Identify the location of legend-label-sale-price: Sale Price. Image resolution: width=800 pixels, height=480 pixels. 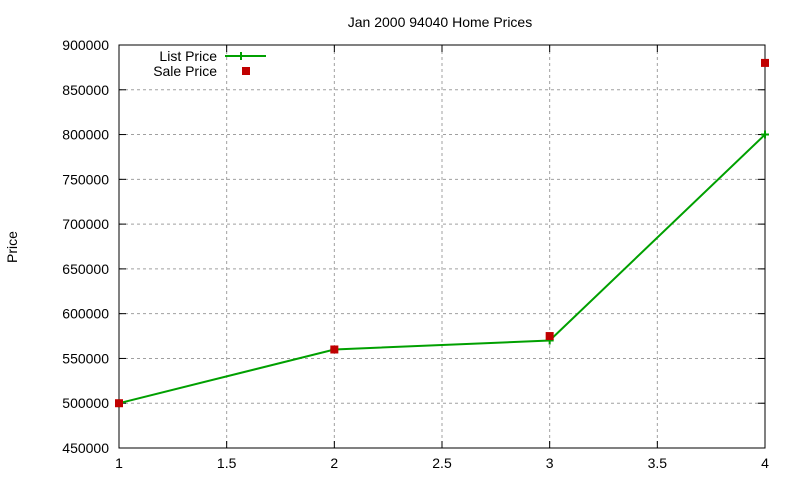
(185, 71).